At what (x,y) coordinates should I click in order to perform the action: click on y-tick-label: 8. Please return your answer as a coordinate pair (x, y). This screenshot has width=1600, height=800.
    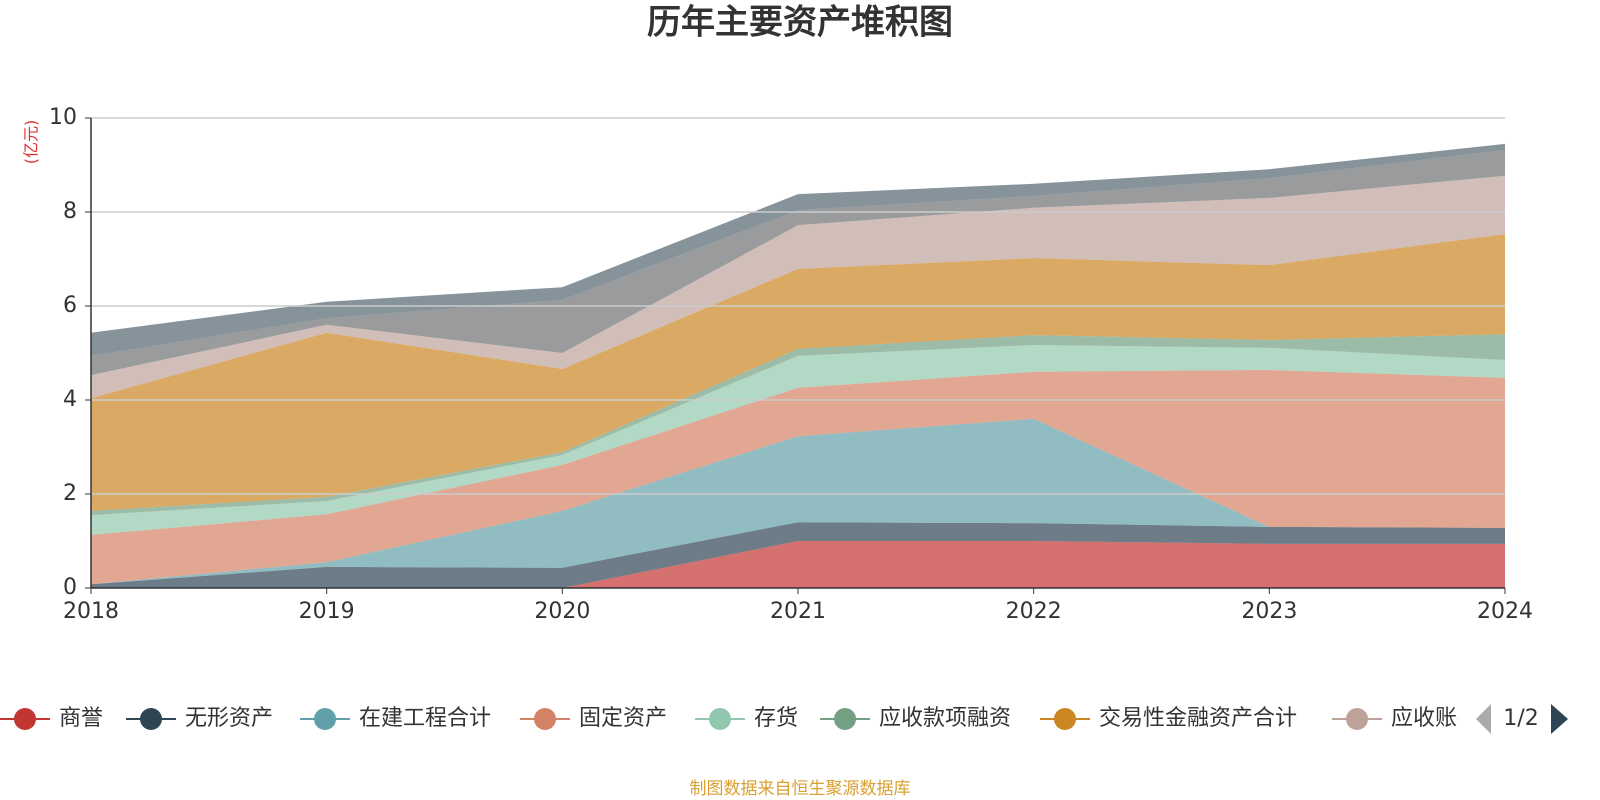
    Looking at the image, I should click on (70, 211).